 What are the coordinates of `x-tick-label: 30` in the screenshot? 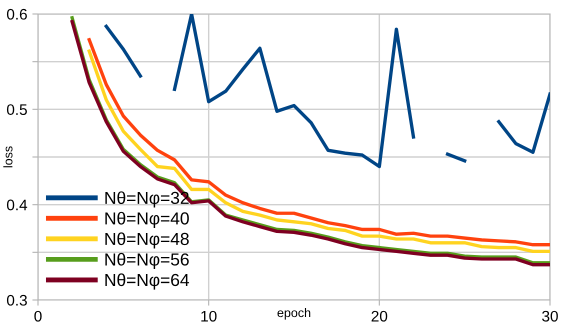 It's located at (550, 316).